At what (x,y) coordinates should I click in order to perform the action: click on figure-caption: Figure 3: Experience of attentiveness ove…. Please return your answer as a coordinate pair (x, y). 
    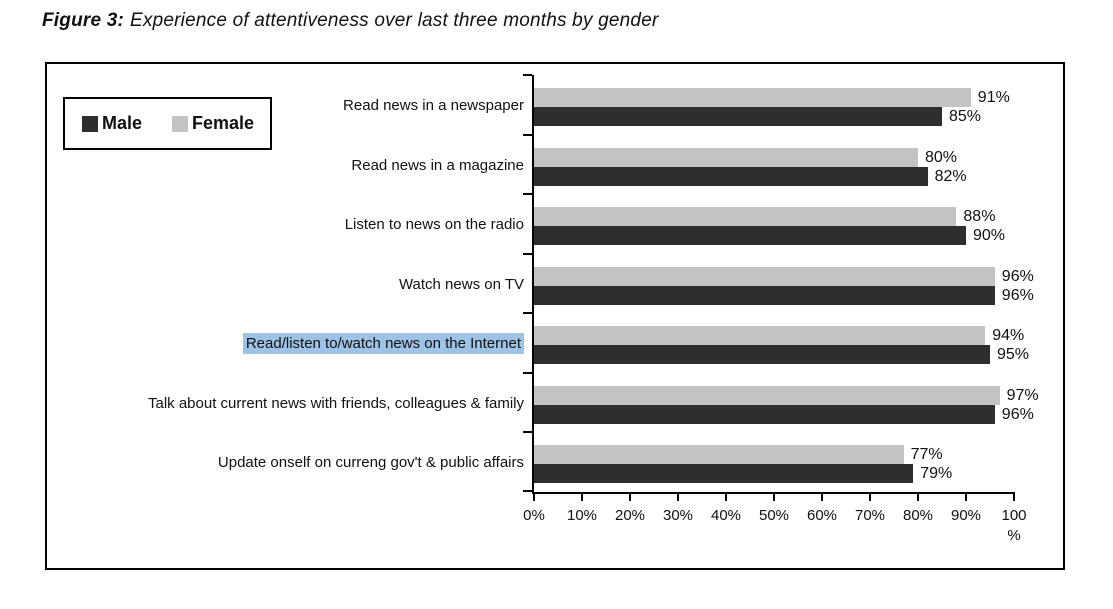
    Looking at the image, I should click on (350, 21).